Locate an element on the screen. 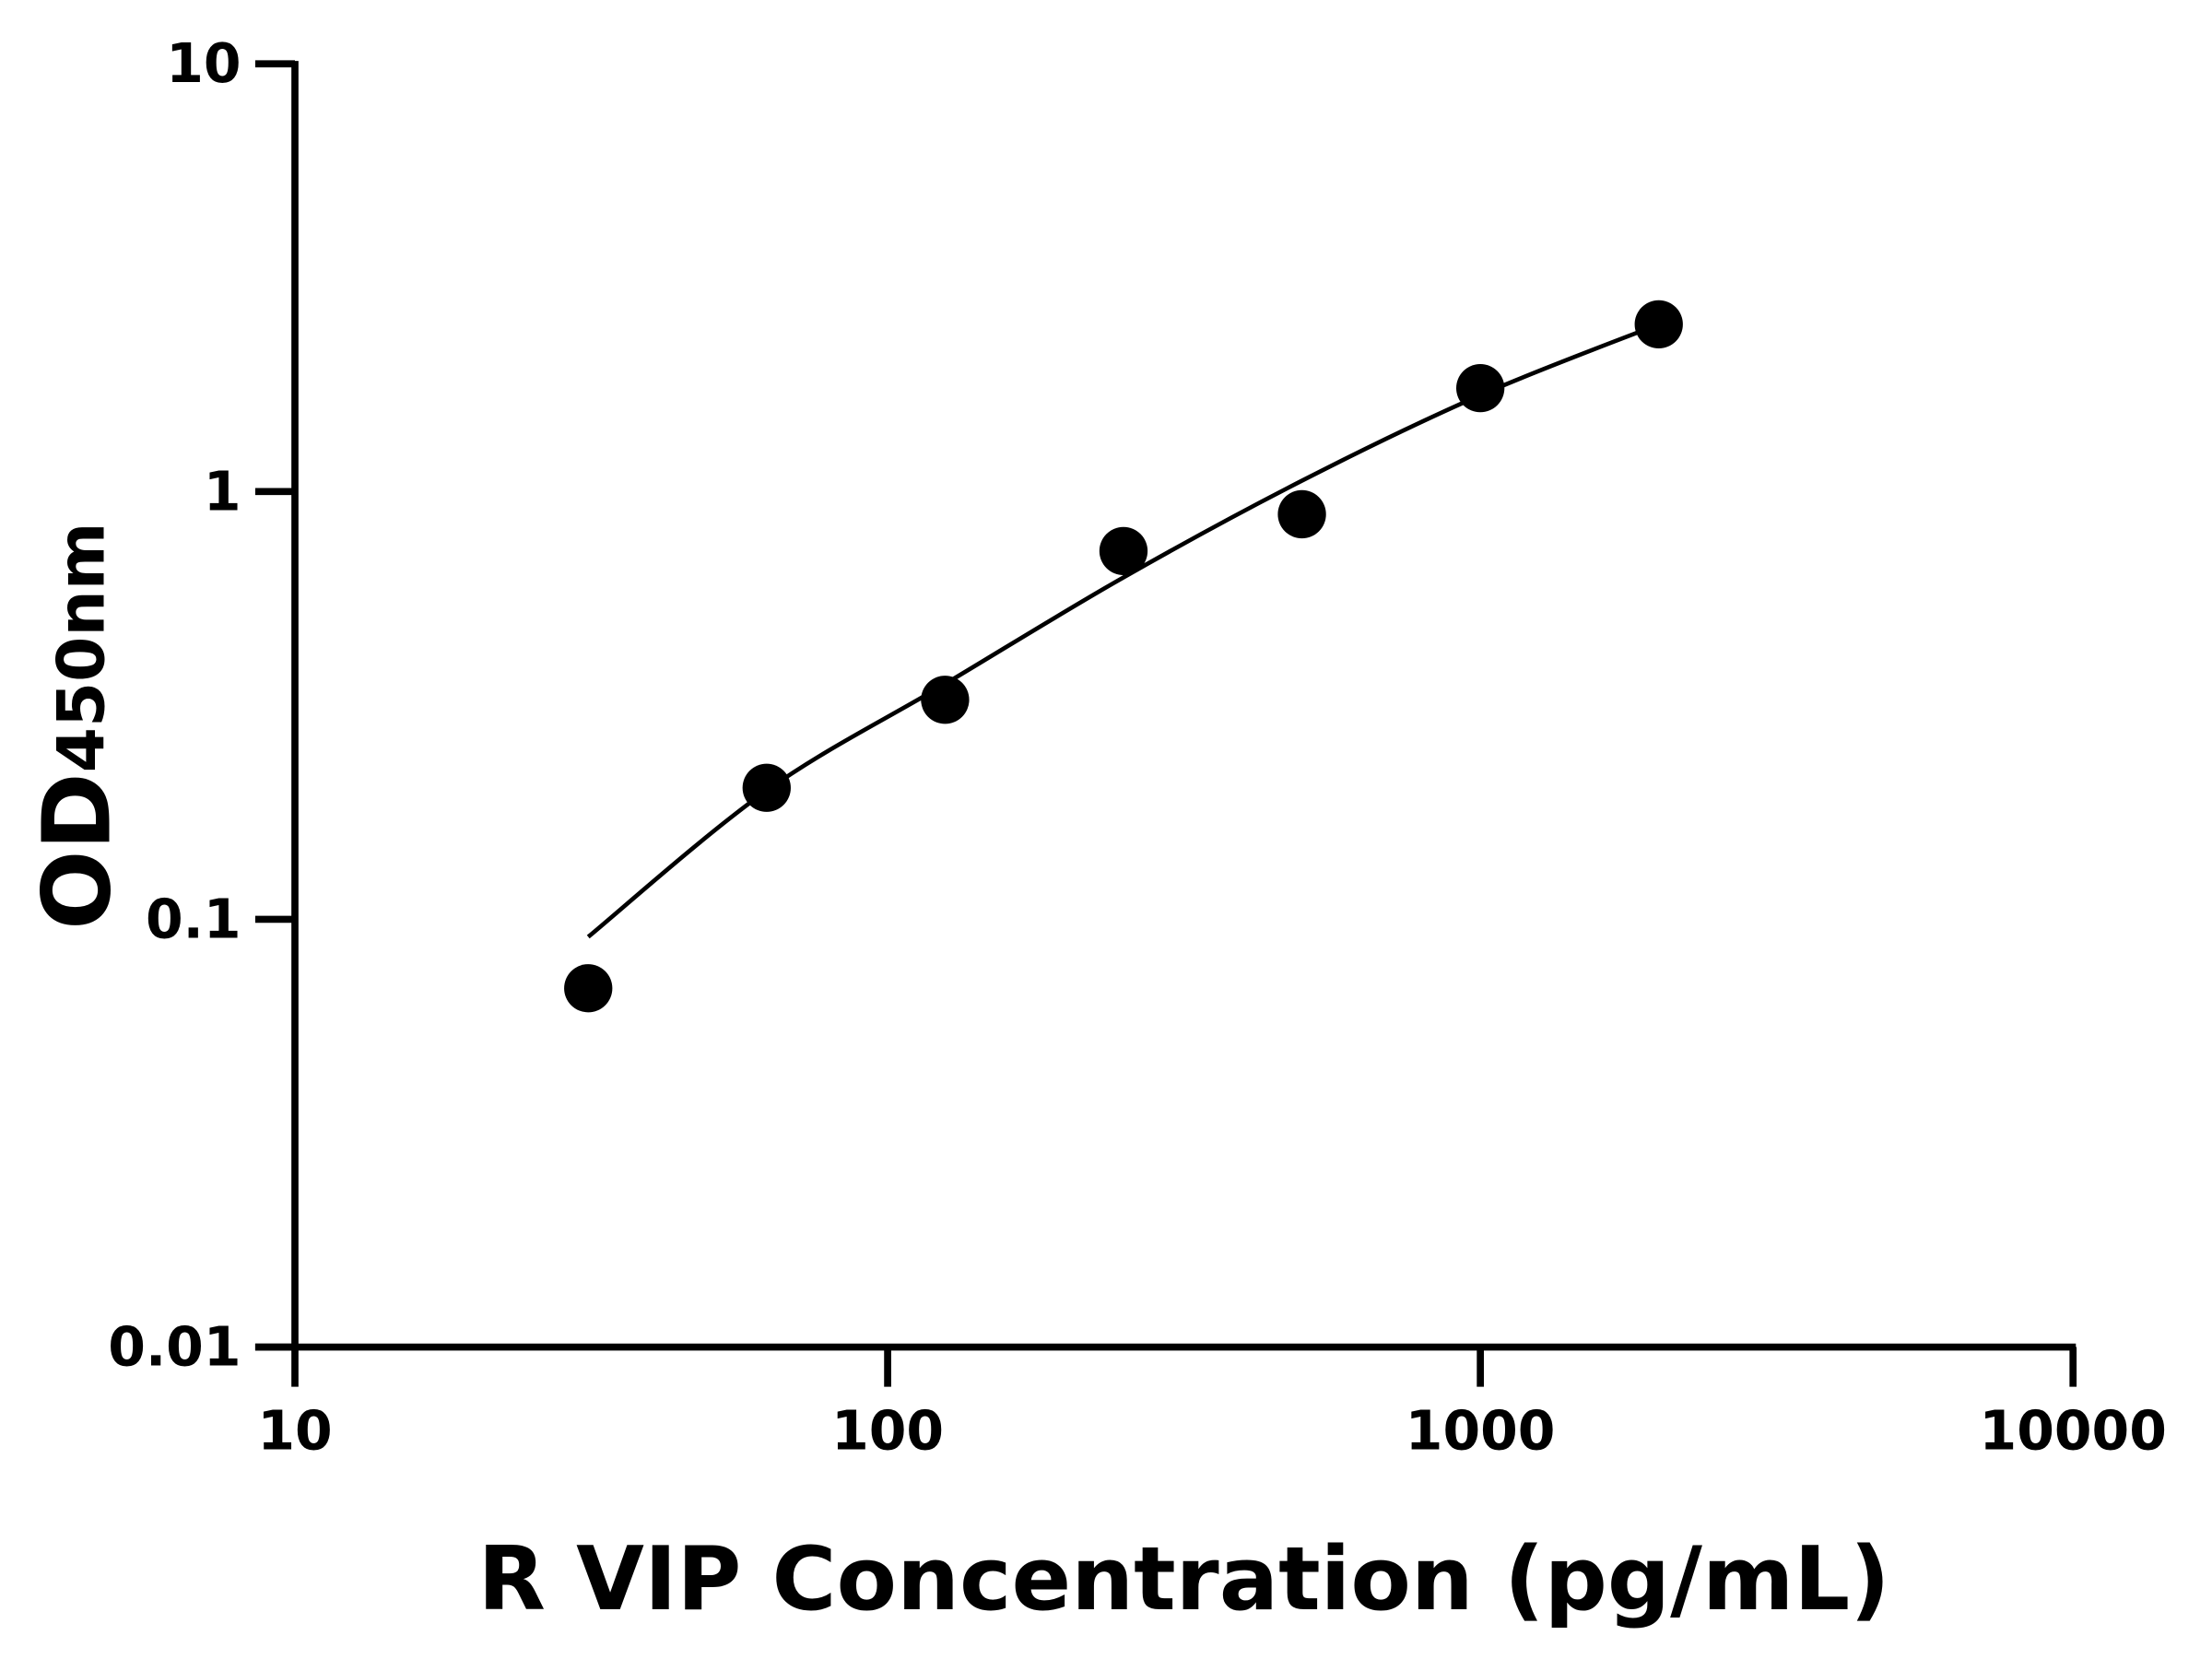 The width and height of the screenshot is (2212, 1659). x-ticks: 10 100 1000 10000 is located at coordinates (1212, 1404).